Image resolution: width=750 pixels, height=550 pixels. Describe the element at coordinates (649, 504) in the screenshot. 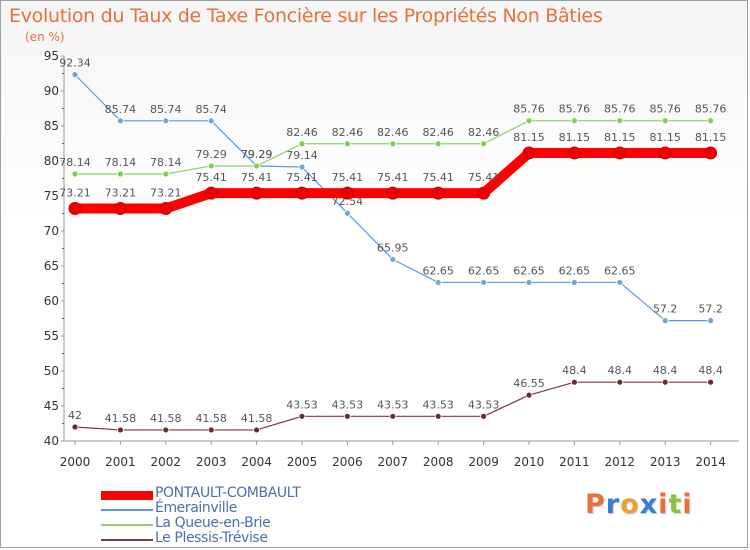

I see `logo-letter: x` at that location.